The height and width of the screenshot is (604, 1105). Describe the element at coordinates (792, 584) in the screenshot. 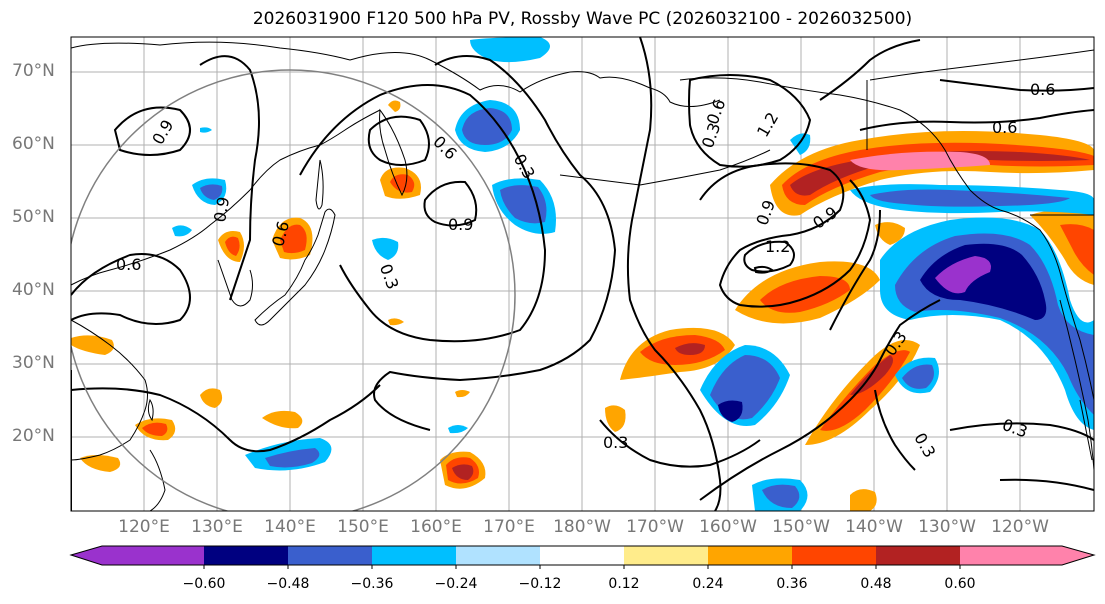

I see `colorbar-tick-label: 0.36` at that location.